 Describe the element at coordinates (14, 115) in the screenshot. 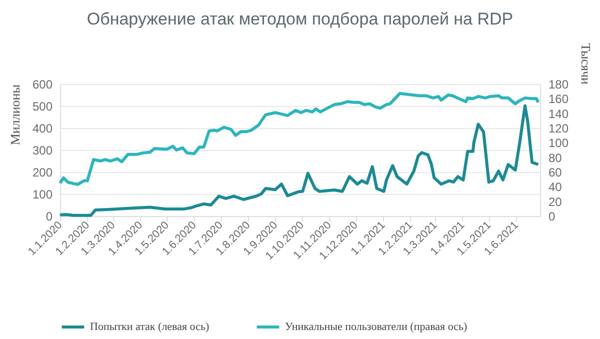

I see `y-axis-title: Миллионы` at that location.